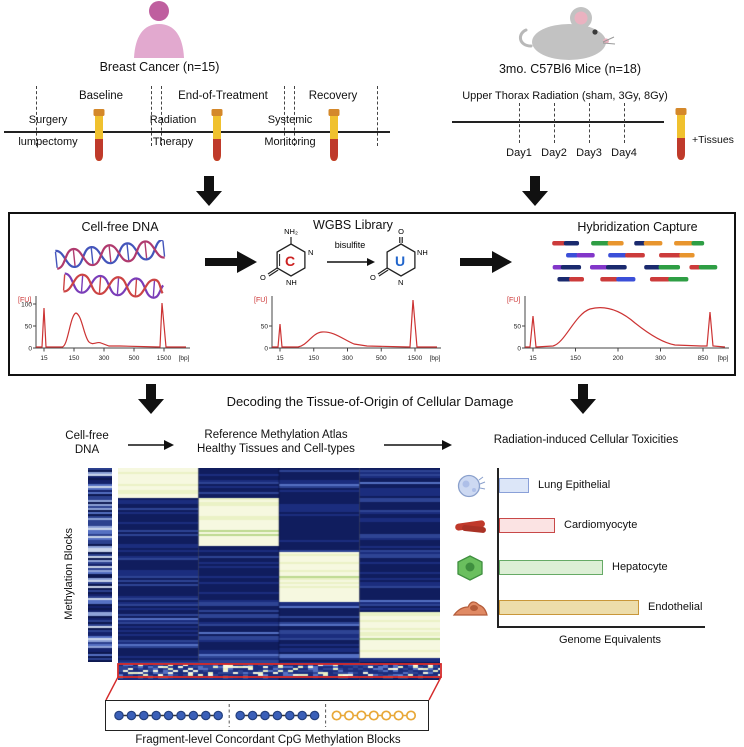 Image resolution: width=744 pixels, height=747 pixels. I want to click on mouse-timeline-line, so click(558, 122).